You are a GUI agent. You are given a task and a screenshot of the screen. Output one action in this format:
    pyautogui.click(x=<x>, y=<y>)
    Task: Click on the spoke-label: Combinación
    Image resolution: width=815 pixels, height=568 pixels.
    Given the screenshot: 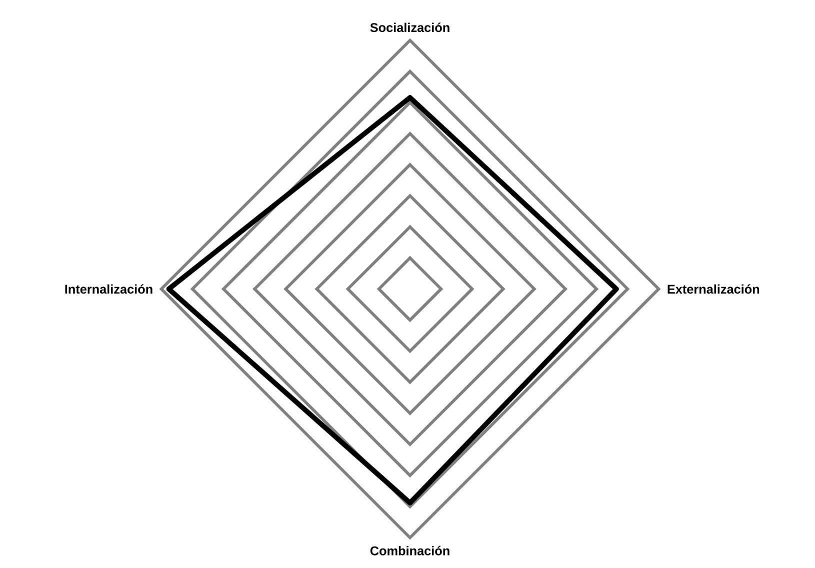 What is the action you would take?
    pyautogui.click(x=410, y=551)
    